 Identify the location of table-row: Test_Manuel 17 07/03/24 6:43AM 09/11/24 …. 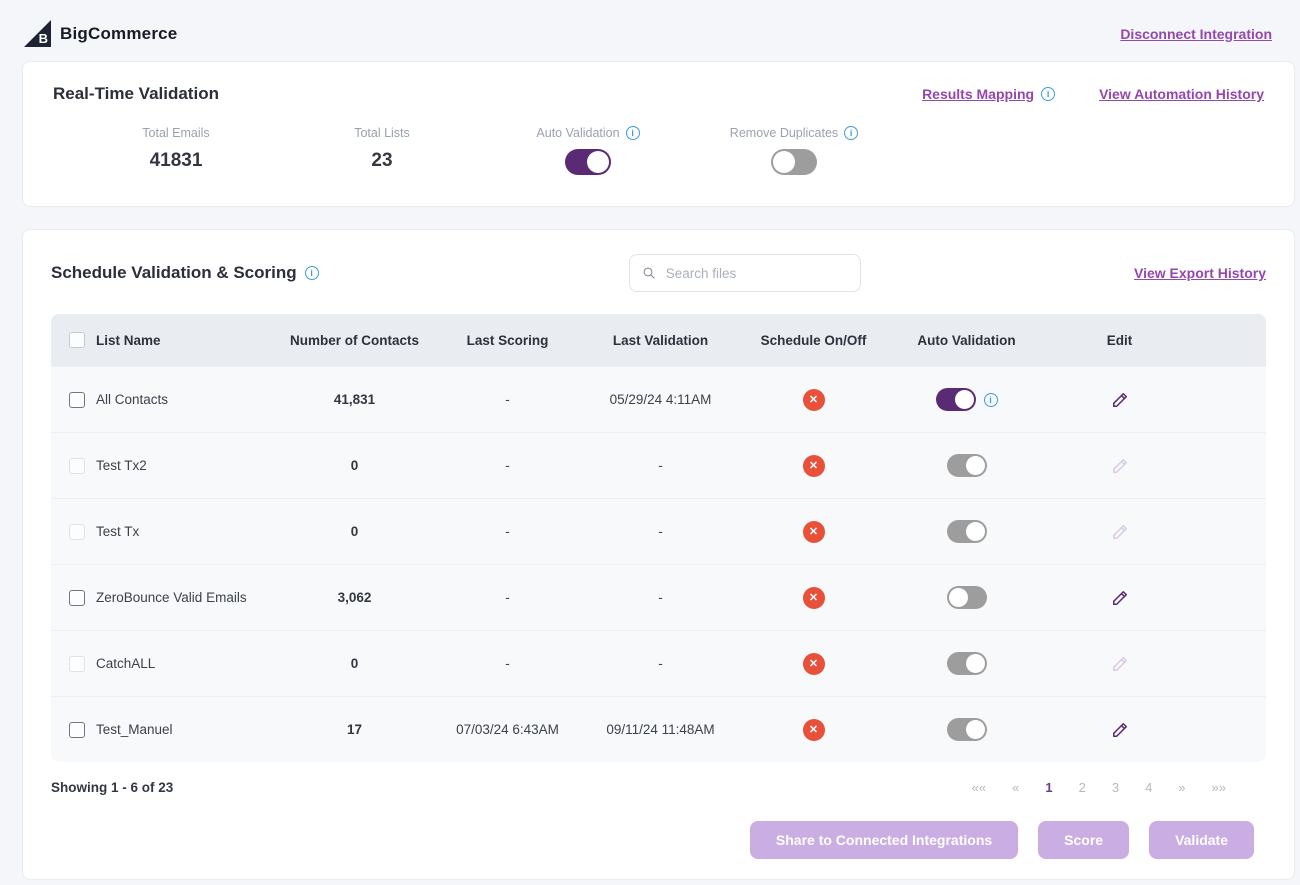
(658, 729).